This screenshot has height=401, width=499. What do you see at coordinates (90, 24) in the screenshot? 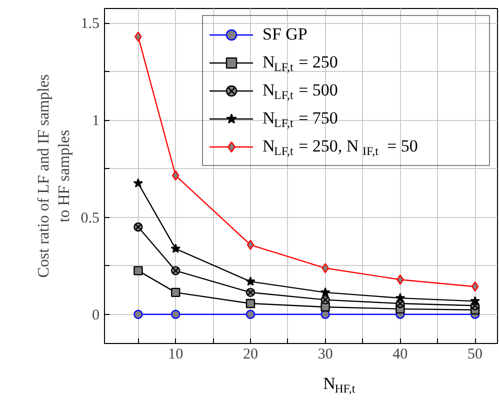
I see `y-tick-label: 1.5` at bounding box center [90, 24].